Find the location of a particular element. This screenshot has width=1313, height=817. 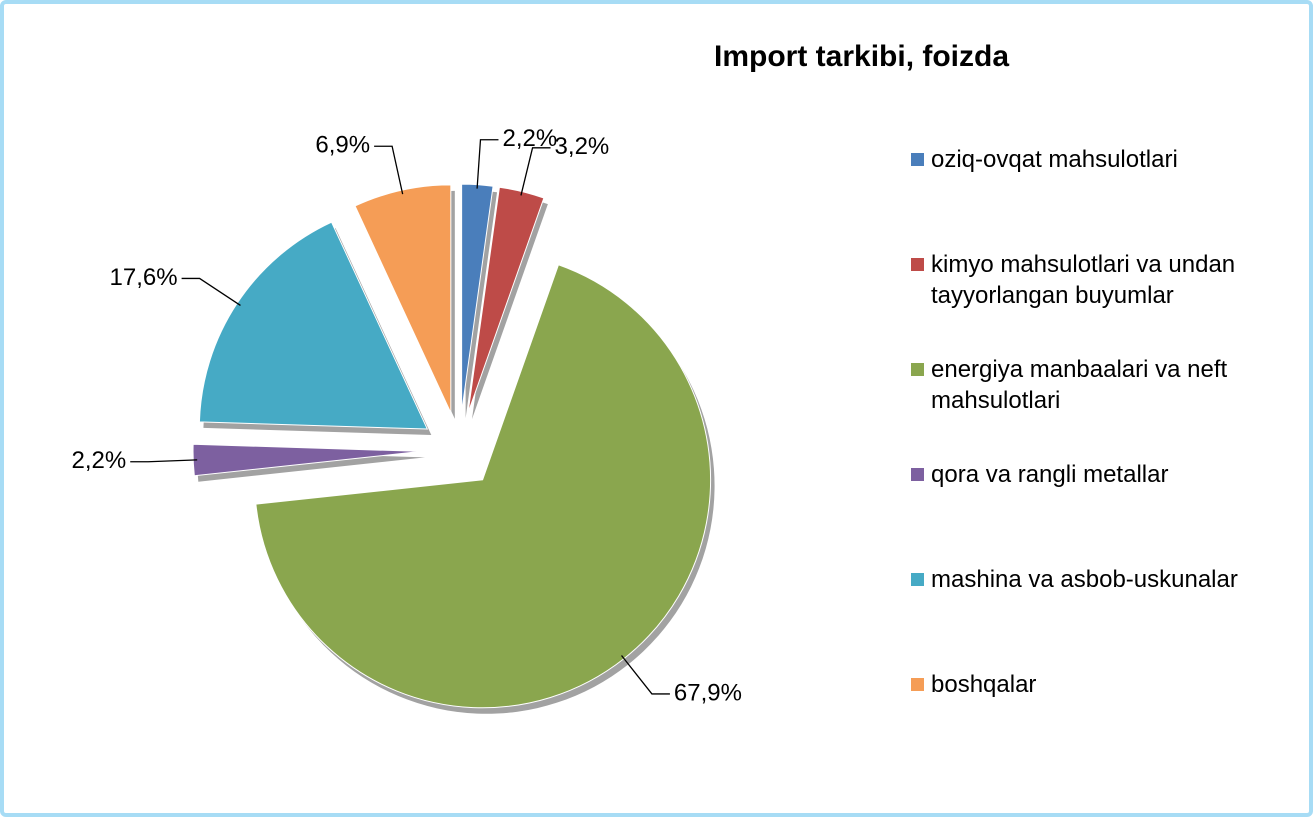

legend-label: qora va rangli metallar is located at coordinates (1050, 474).